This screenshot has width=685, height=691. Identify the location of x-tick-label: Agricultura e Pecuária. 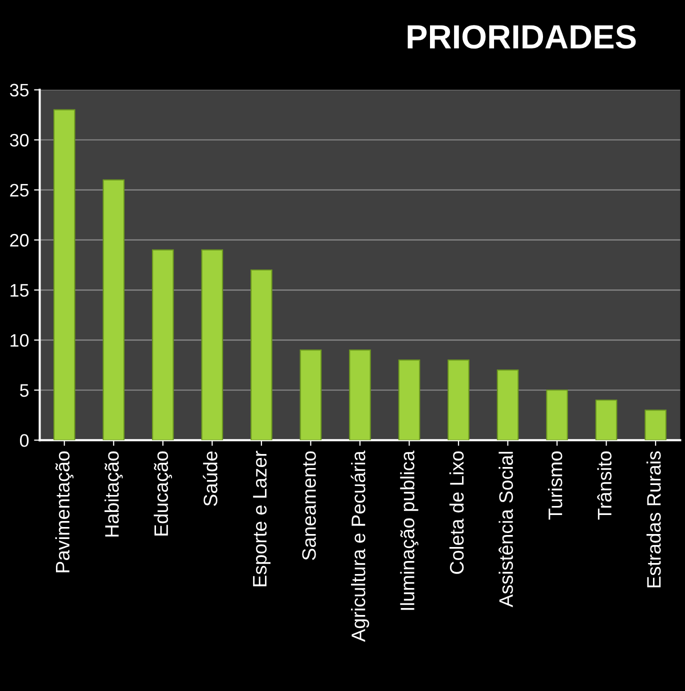
(360, 546).